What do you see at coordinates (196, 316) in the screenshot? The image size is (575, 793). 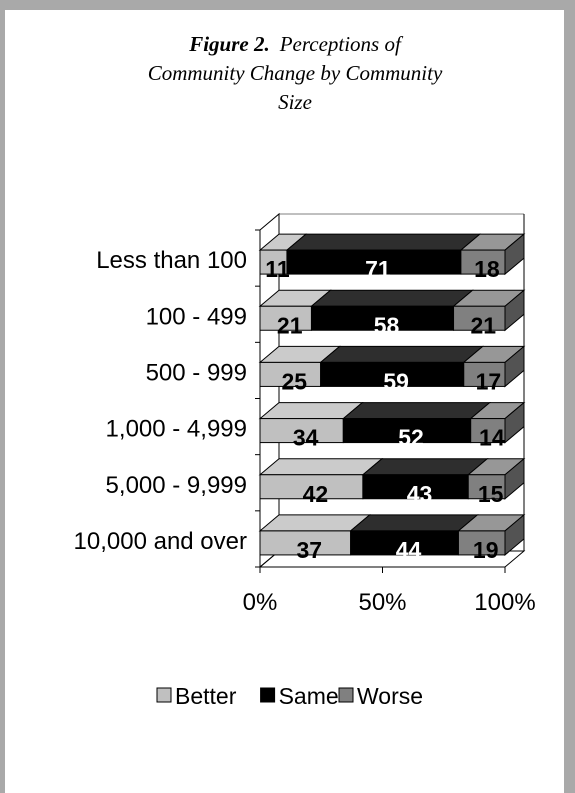 I see `category-label: 100 - 499` at bounding box center [196, 316].